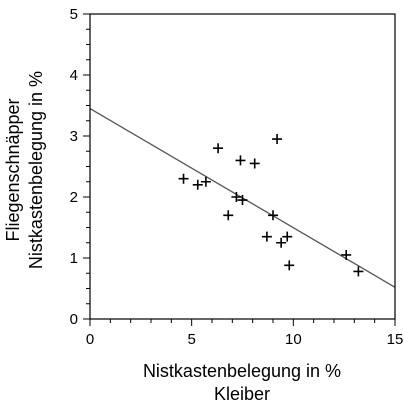 The image size is (404, 406). What do you see at coordinates (74, 75) in the screenshot?
I see `y-tick-label: 4` at bounding box center [74, 75].